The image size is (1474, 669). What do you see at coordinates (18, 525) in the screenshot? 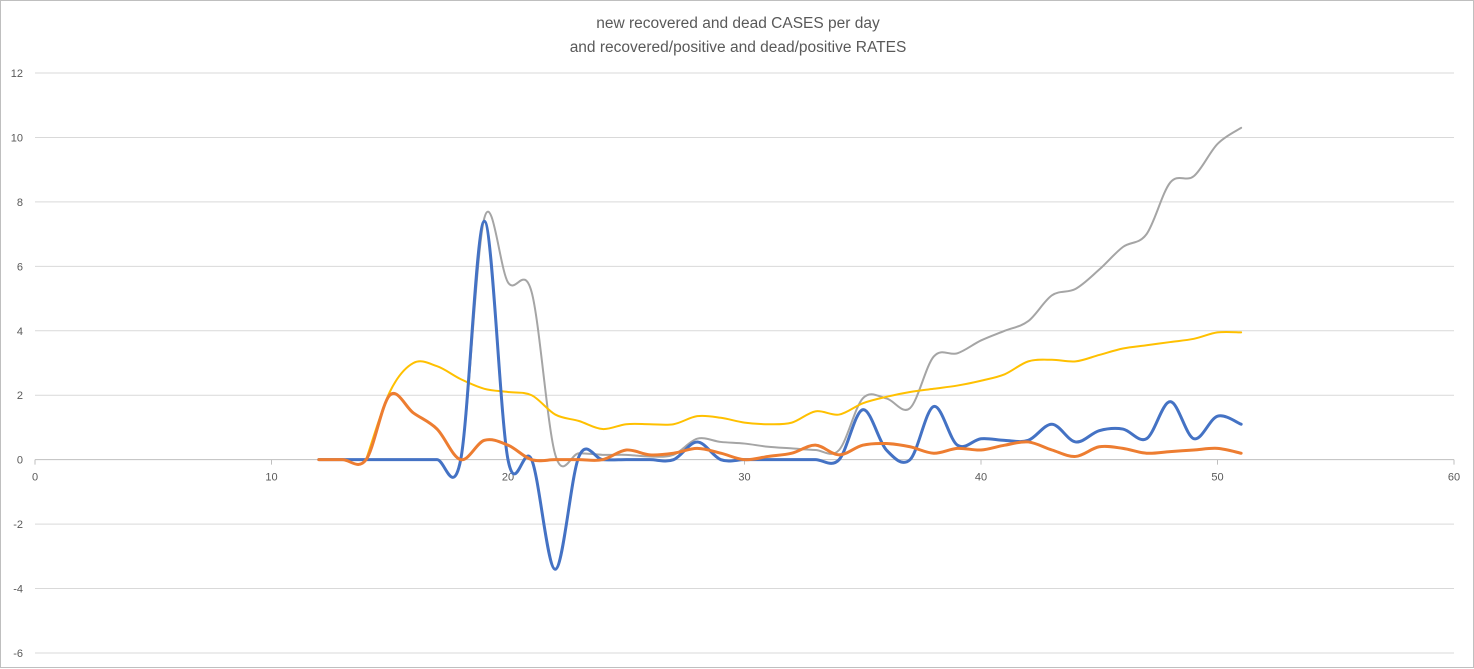
I see `y-tick-label: -2` at bounding box center [18, 525].